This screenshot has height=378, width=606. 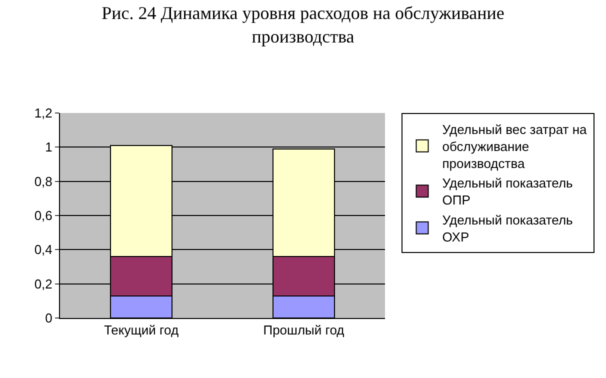 What do you see at coordinates (48, 147) in the screenshot?
I see `y-tick-label: 1` at bounding box center [48, 147].